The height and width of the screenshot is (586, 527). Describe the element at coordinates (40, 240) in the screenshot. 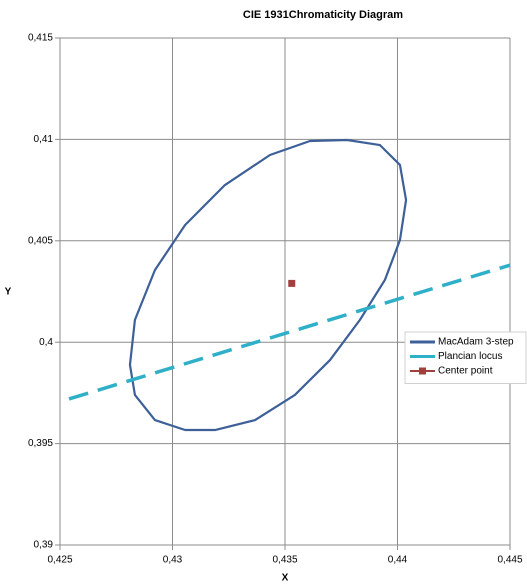

I see `y-tick-label: 0,405` at that location.